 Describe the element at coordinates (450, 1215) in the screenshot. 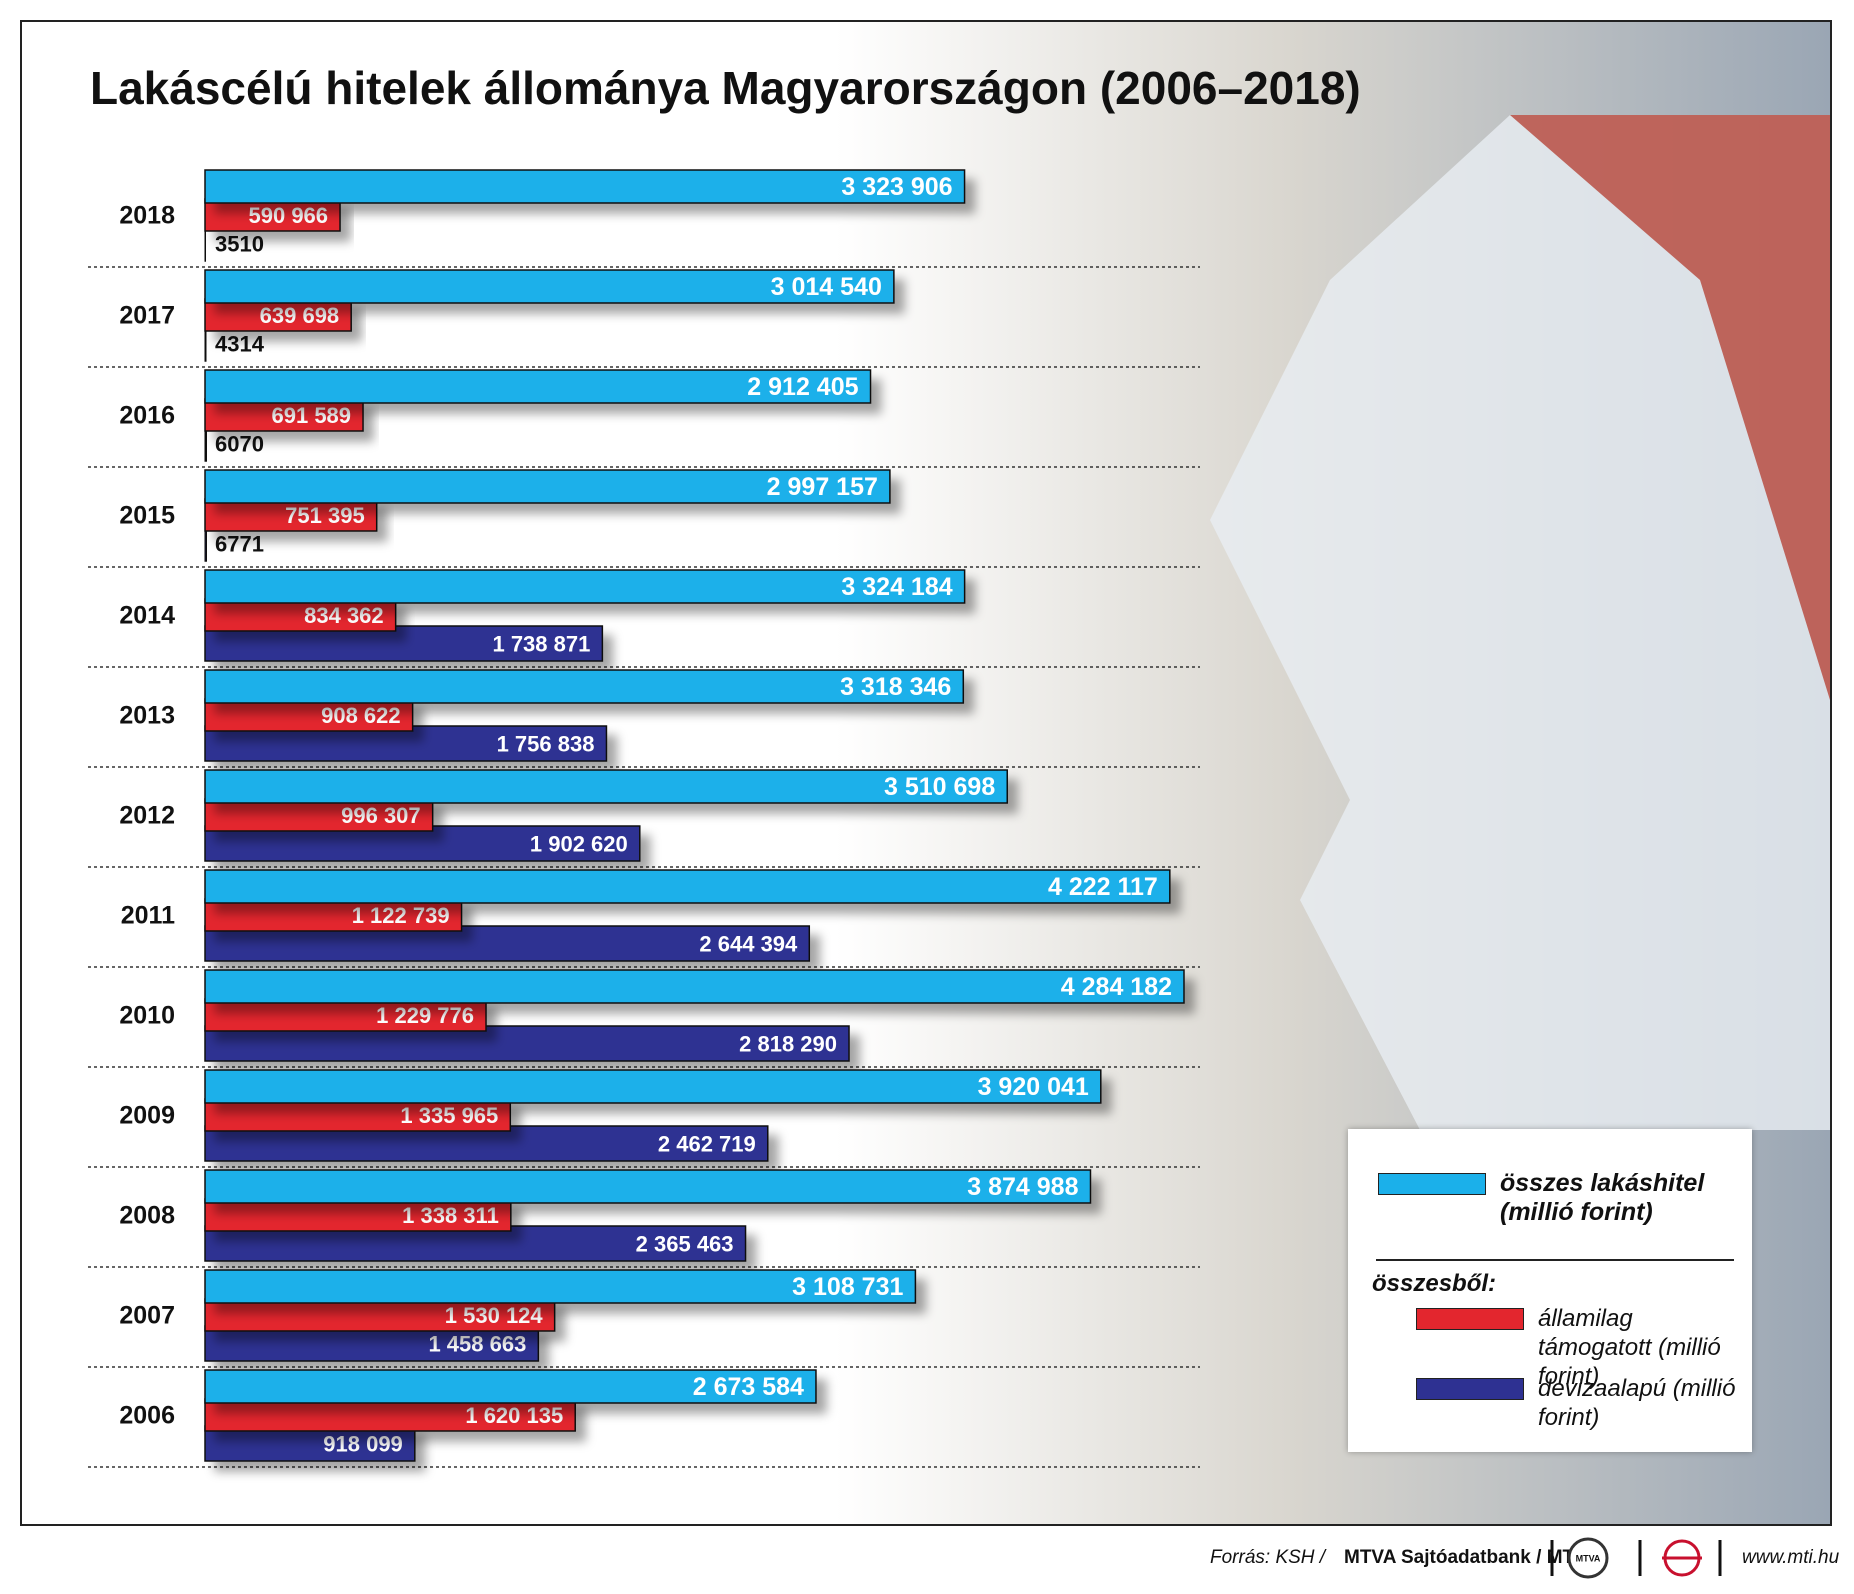

I see `value-label: 1 338 311` at that location.